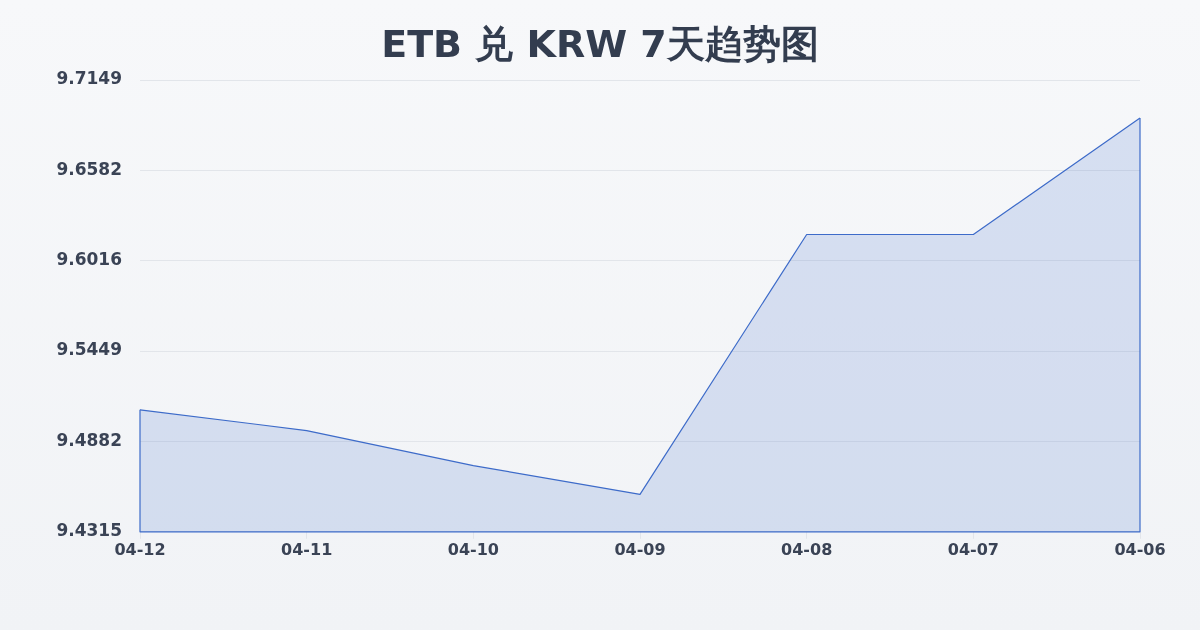 The image size is (1200, 630). What do you see at coordinates (640, 549) in the screenshot?
I see `x-tick-label: 04-09` at bounding box center [640, 549].